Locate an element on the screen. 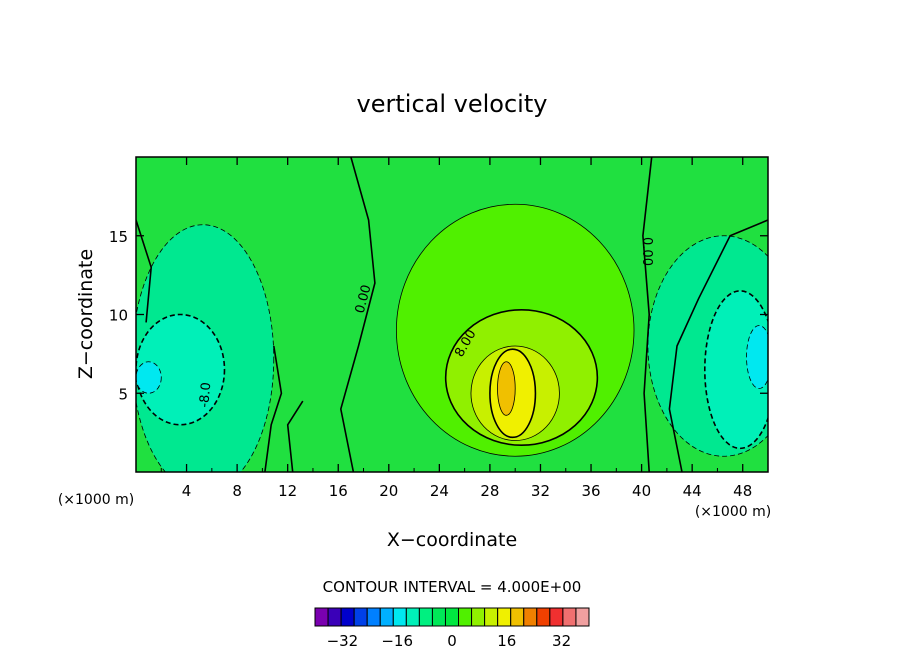 The height and width of the screenshot is (654, 904). x-tick-label: 32 is located at coordinates (540, 491).